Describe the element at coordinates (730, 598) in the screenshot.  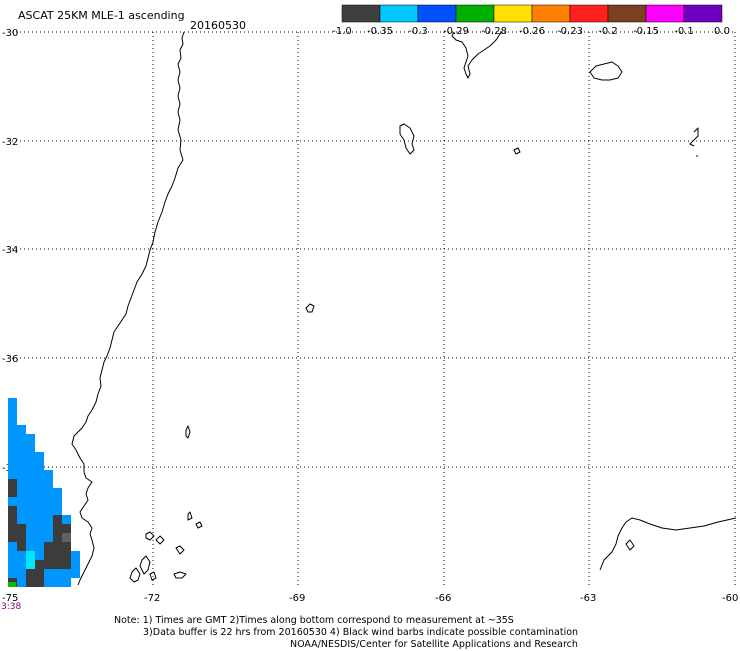
I see `lon-label: -60` at that location.